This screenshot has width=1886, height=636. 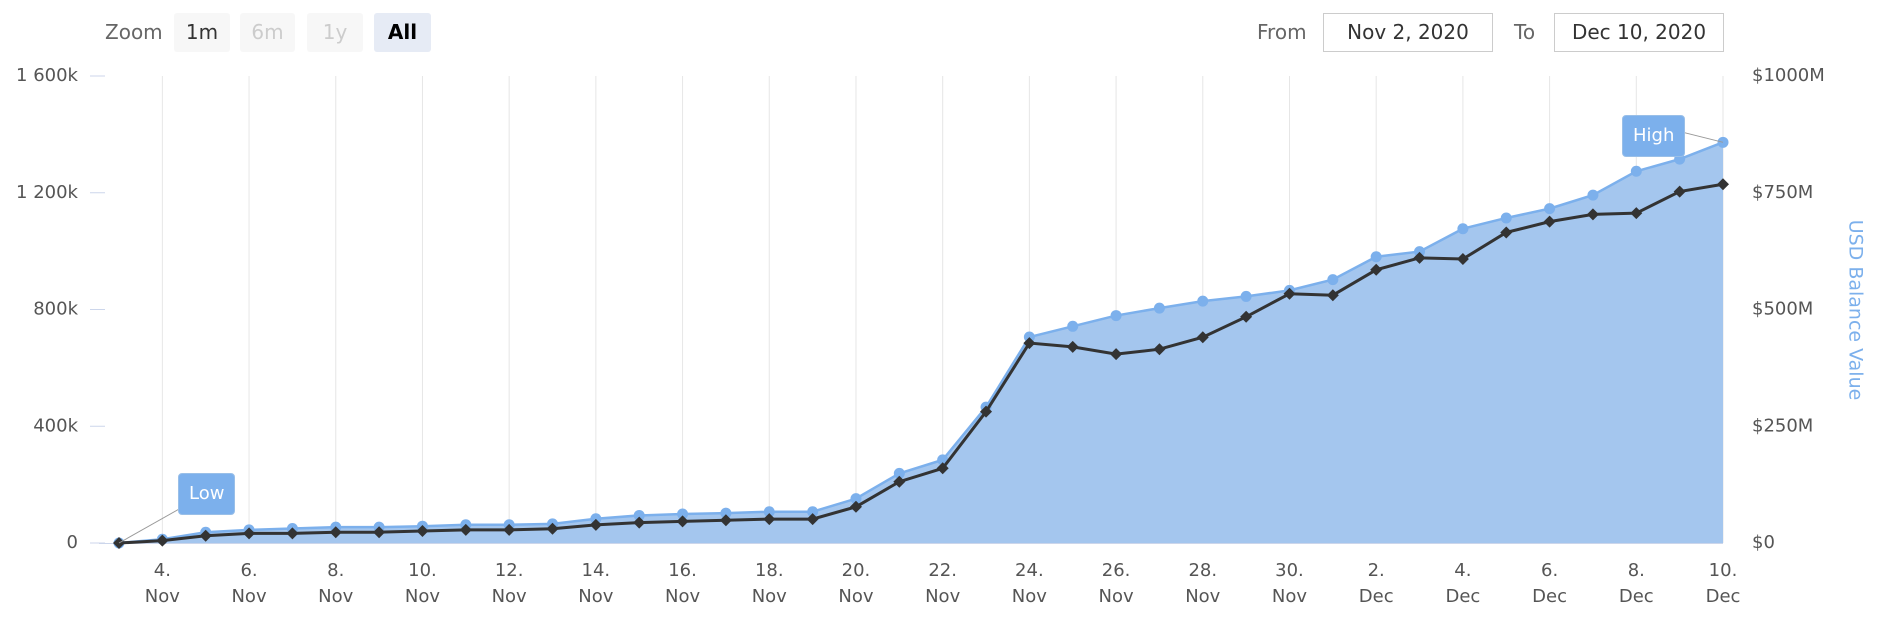 I want to click on from-input: Nov 2, 2020, so click(x=1408, y=32).